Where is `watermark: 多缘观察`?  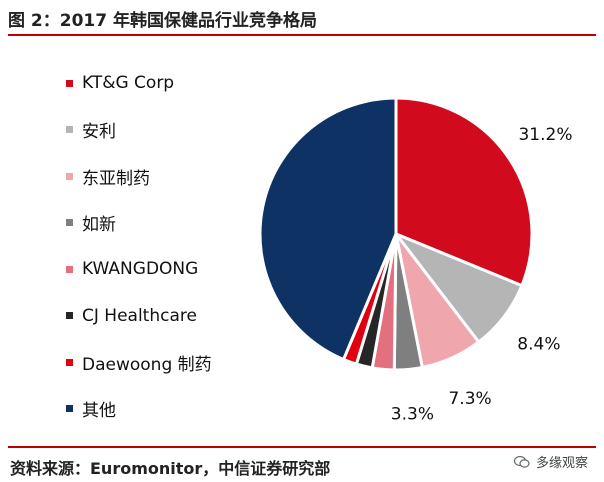
watermark: 多缘观察 is located at coordinates (550, 461).